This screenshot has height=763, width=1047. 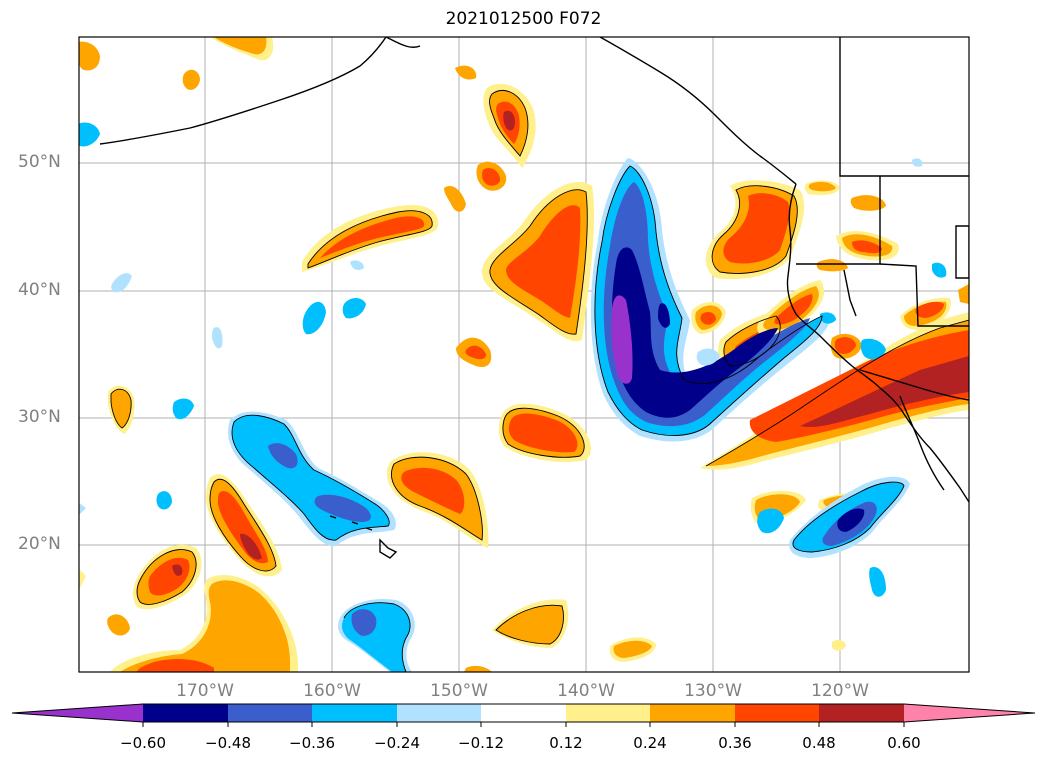 I want to click on lat-label-50n: 50°N, so click(x=39, y=162).